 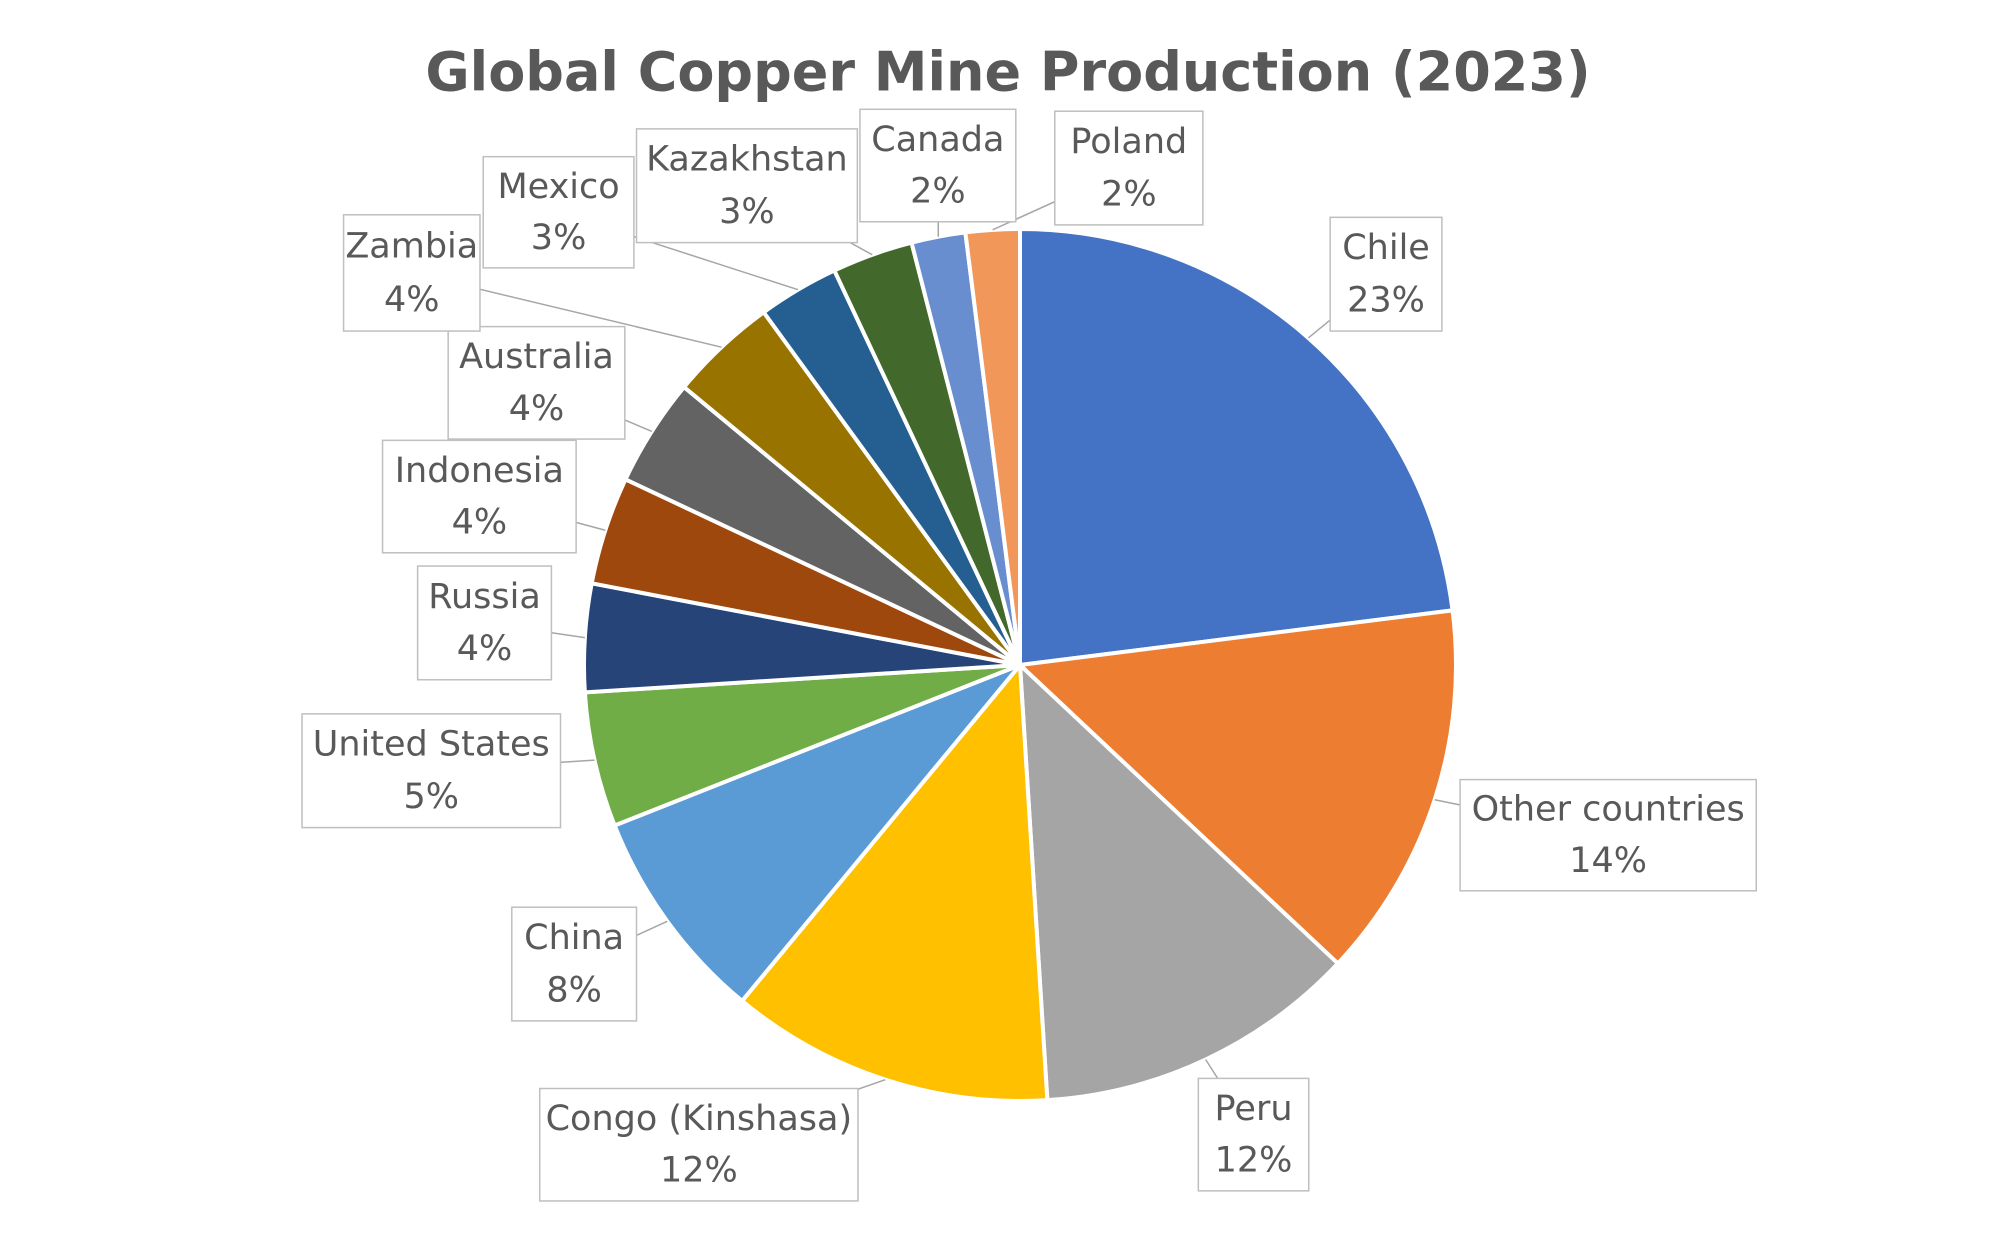 What do you see at coordinates (558, 187) in the screenshot?
I see `category-label: Mexico` at bounding box center [558, 187].